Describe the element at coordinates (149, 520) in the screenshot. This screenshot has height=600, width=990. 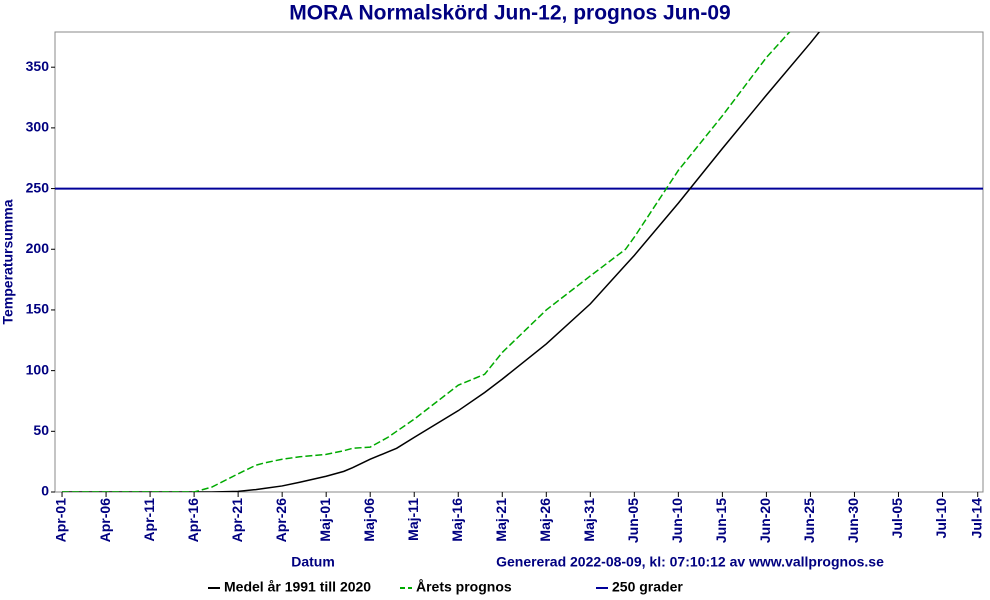
I see `x-tick-label: Apr-11` at that location.